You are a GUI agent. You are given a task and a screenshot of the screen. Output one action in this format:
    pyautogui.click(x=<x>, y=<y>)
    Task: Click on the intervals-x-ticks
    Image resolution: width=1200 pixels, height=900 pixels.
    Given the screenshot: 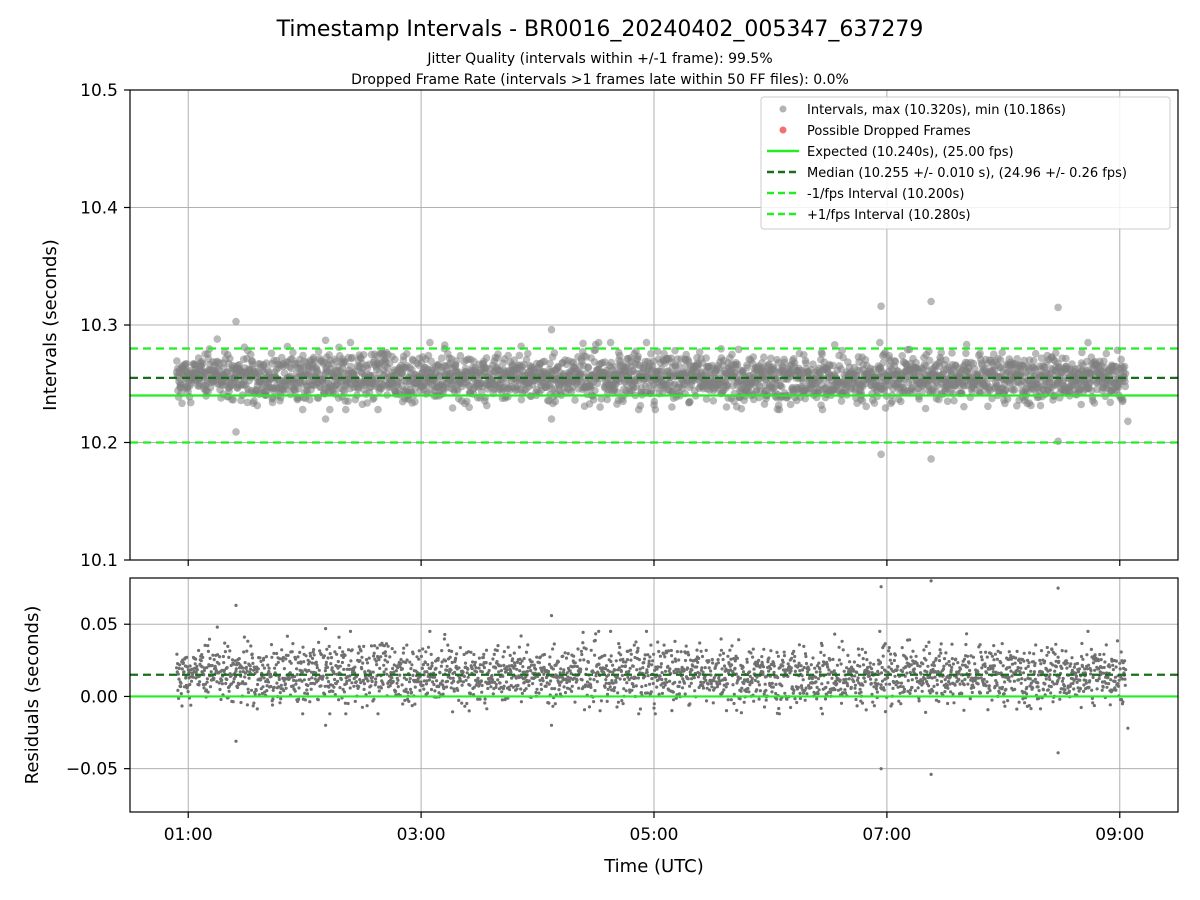 What is the action you would take?
    pyautogui.click(x=654, y=563)
    